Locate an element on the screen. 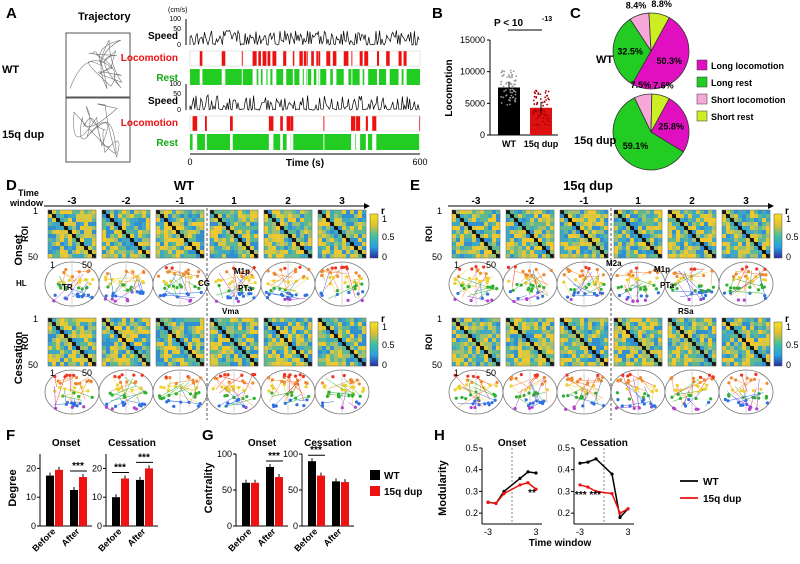 The height and width of the screenshot is (564, 800). diagonal is located at coordinates (234, 342).